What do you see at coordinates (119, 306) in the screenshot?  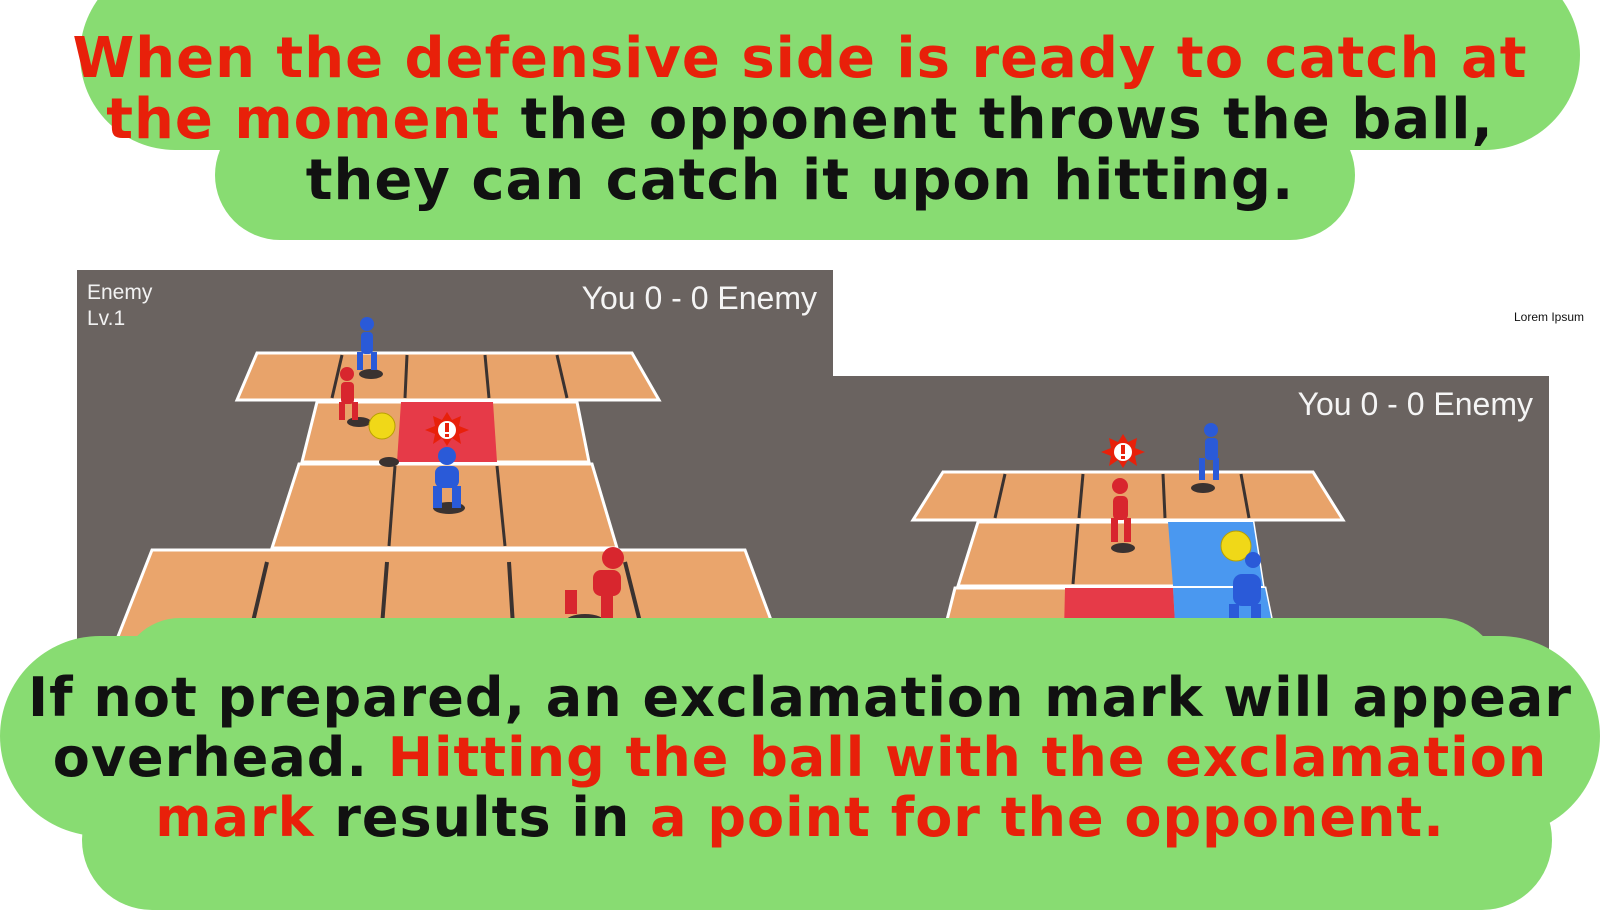 I see `enemy-level-label: Enemy Lv.1` at bounding box center [119, 306].